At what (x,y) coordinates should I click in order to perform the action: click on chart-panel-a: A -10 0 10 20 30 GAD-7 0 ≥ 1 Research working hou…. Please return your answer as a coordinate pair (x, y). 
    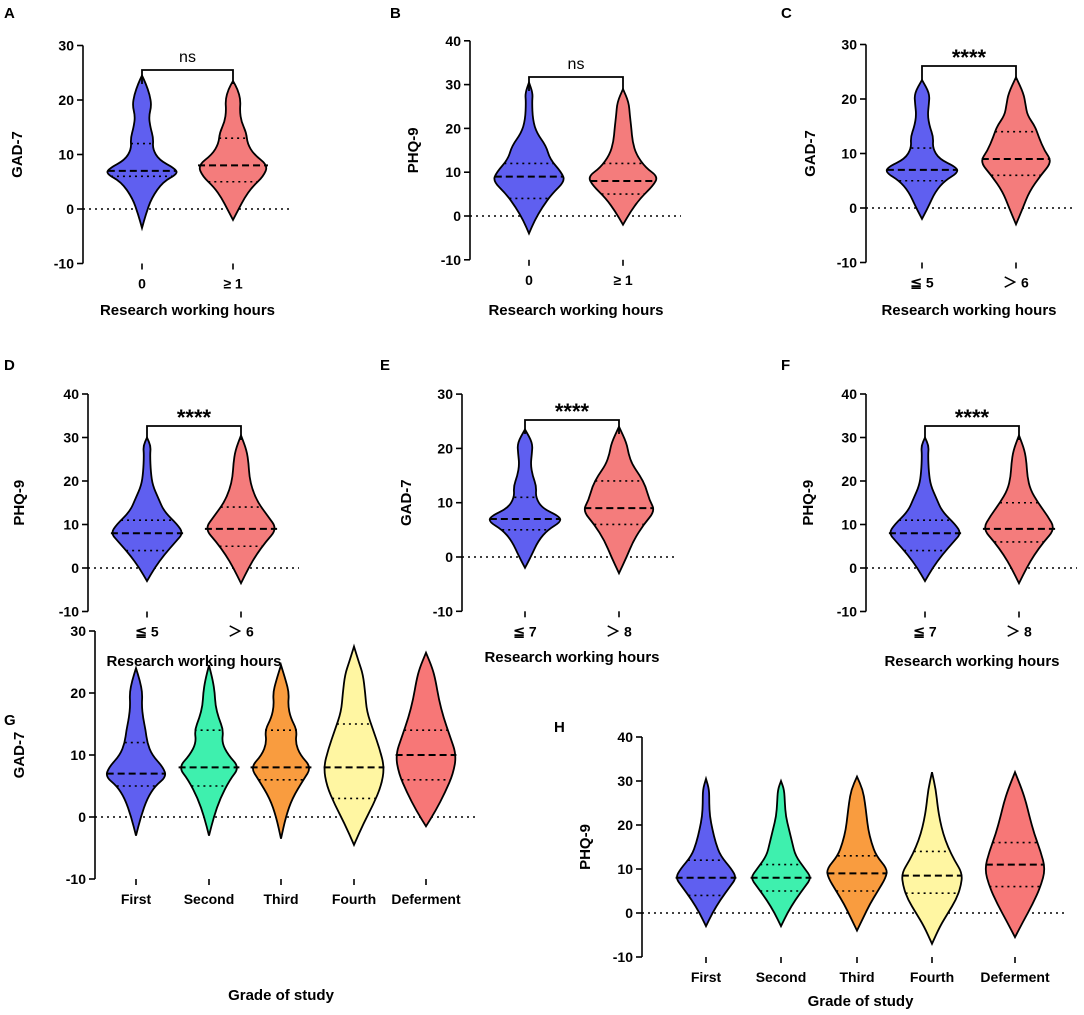
    Looking at the image, I should click on (147, 162).